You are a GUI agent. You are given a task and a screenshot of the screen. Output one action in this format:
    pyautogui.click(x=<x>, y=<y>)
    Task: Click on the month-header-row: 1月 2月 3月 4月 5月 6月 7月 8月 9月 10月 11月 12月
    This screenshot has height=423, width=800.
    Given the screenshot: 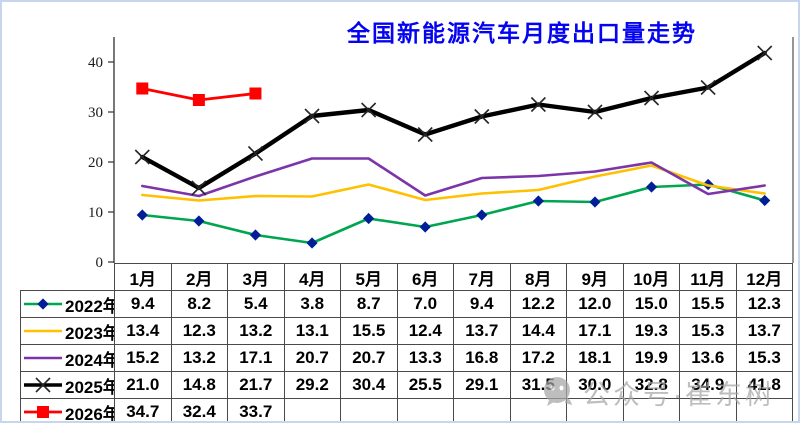 What is the action you would take?
    pyautogui.click(x=407, y=277)
    